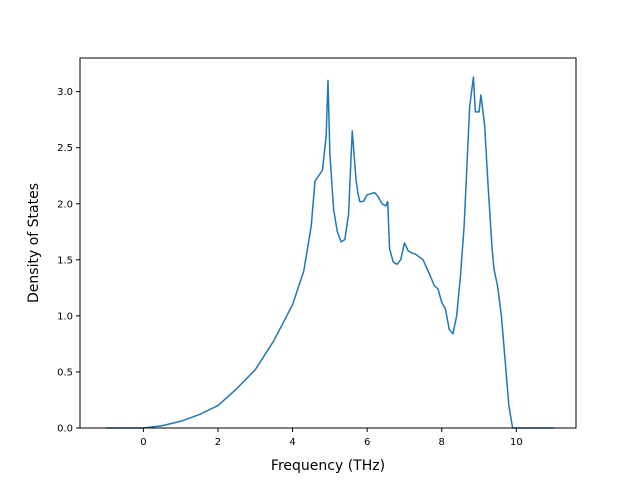 The width and height of the screenshot is (640, 484). I want to click on x-tick-label: 6, so click(367, 442).